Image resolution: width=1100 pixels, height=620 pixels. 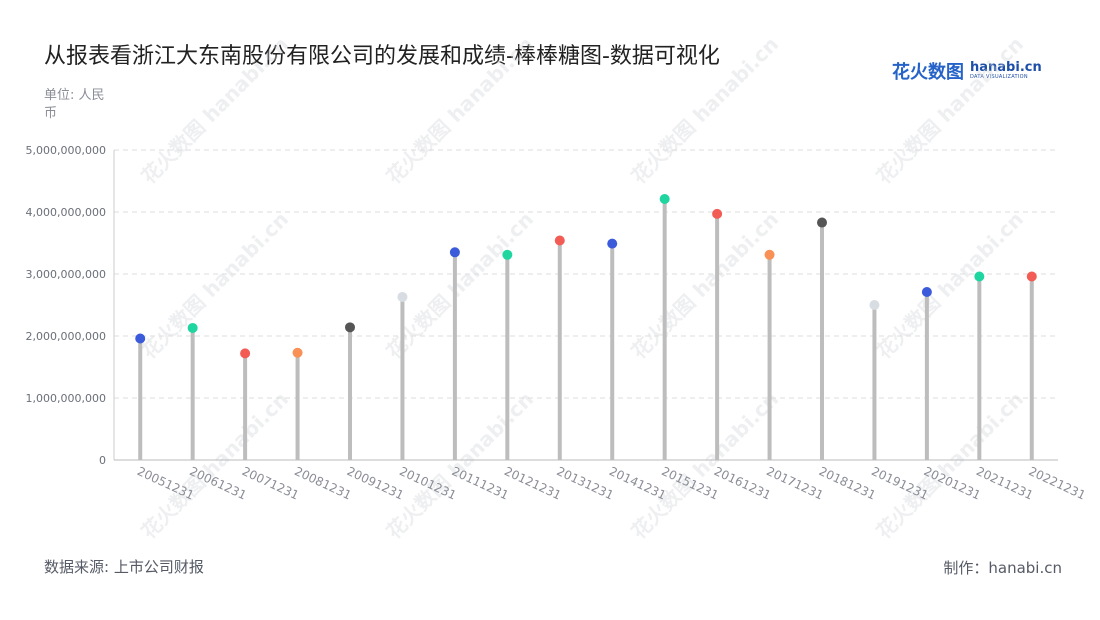 I want to click on chart-title: 从报表看浙江大东南股份有限公司的发展和成绩-棒棒糖图-数据可视化, so click(x=382, y=56).